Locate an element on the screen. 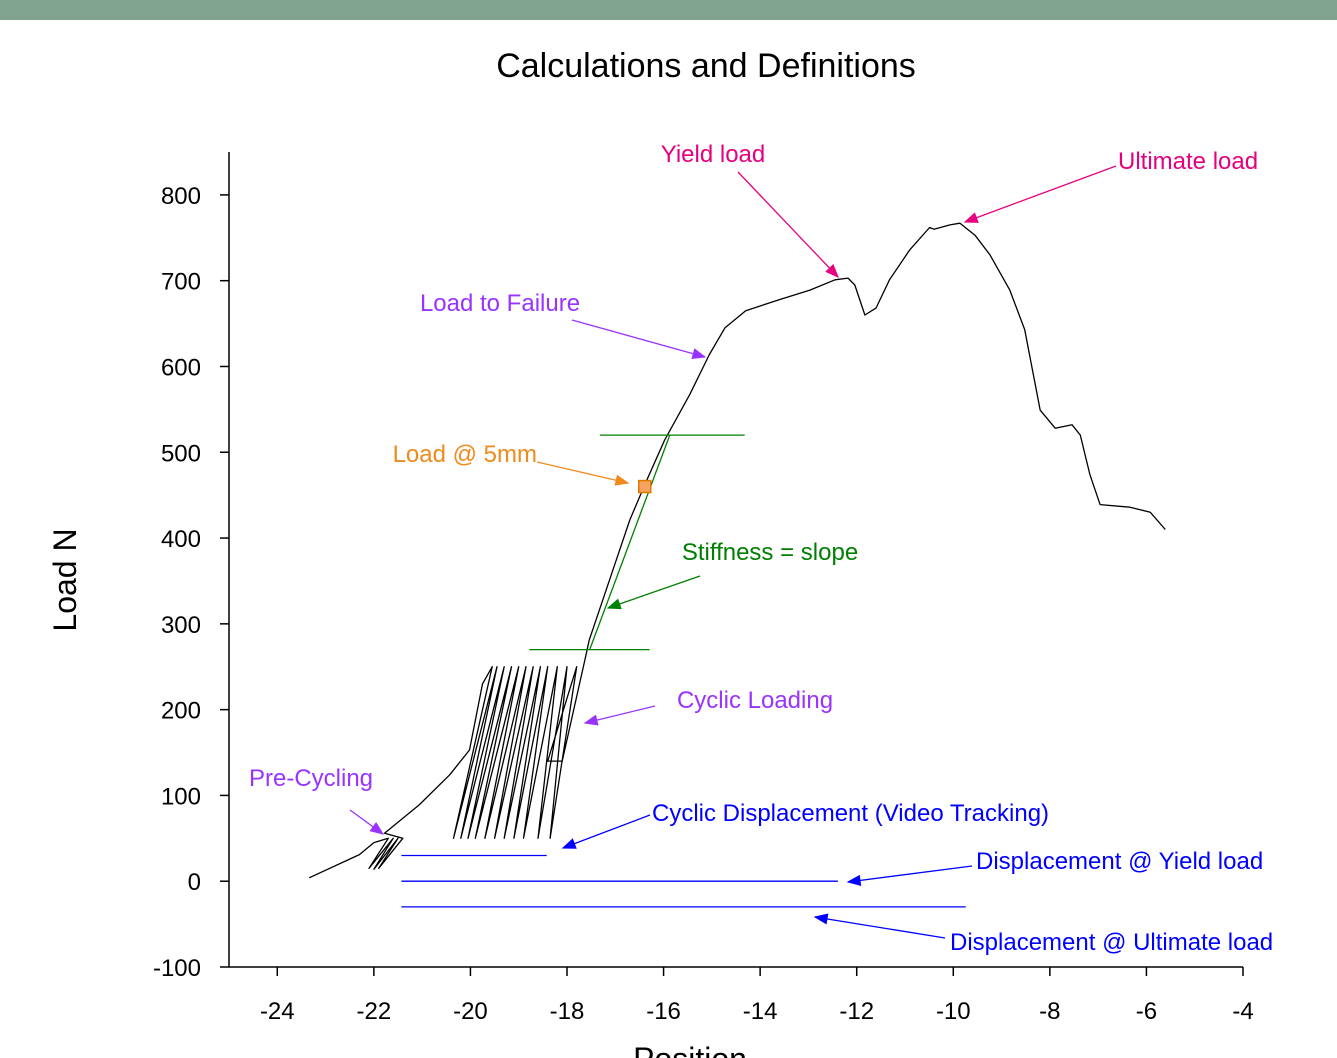 The image size is (1337, 1058). annotation-text: Stiffness = slope is located at coordinates (770, 552).